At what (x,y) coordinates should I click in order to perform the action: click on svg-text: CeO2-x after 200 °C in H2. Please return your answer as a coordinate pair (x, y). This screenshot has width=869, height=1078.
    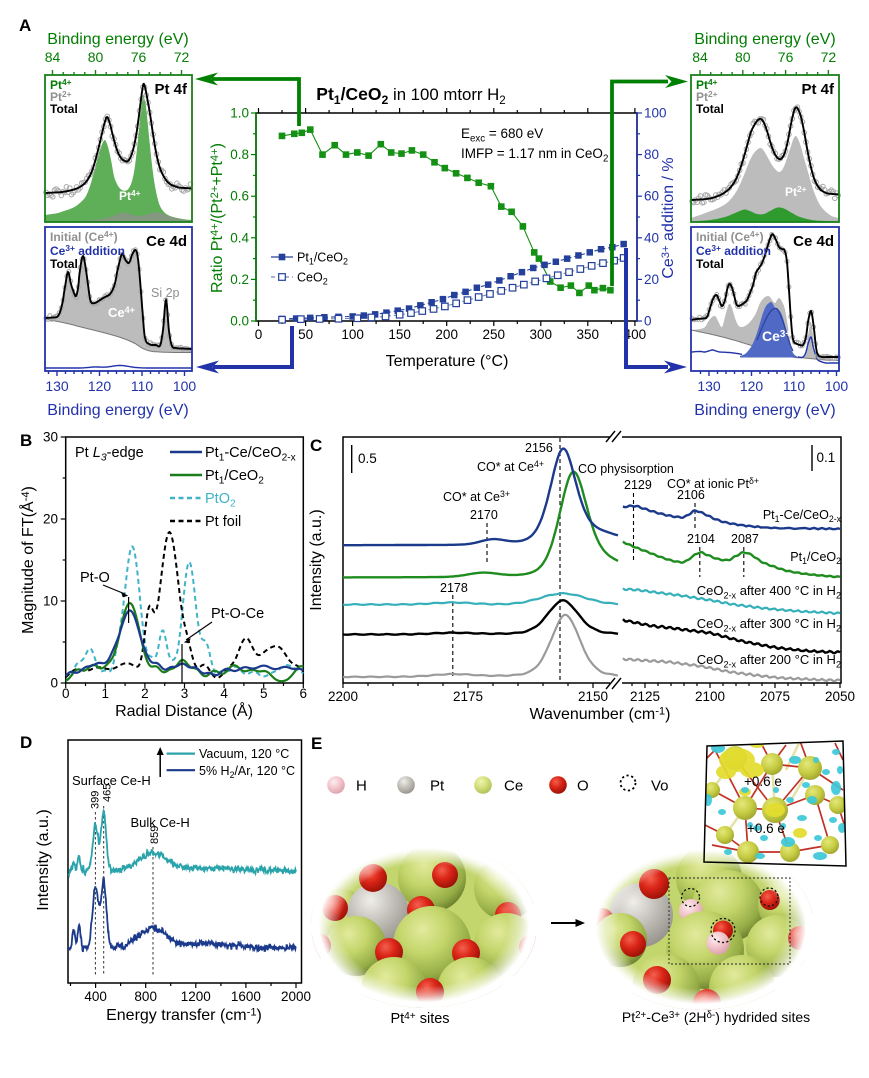
    Looking at the image, I should click on (769, 661).